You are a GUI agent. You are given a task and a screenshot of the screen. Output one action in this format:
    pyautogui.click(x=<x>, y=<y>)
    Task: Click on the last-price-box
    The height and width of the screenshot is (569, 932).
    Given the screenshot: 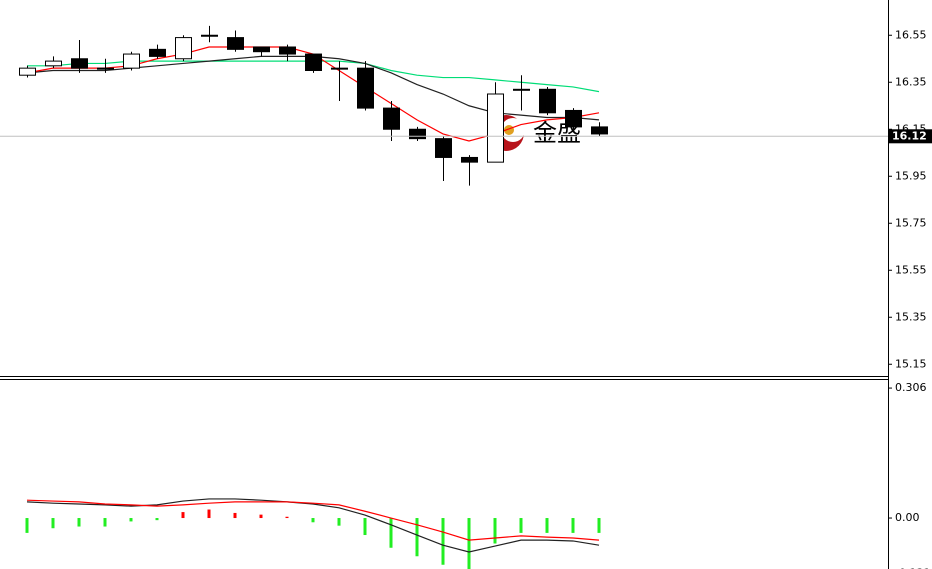 What is the action you would take?
    pyautogui.click(x=910, y=136)
    